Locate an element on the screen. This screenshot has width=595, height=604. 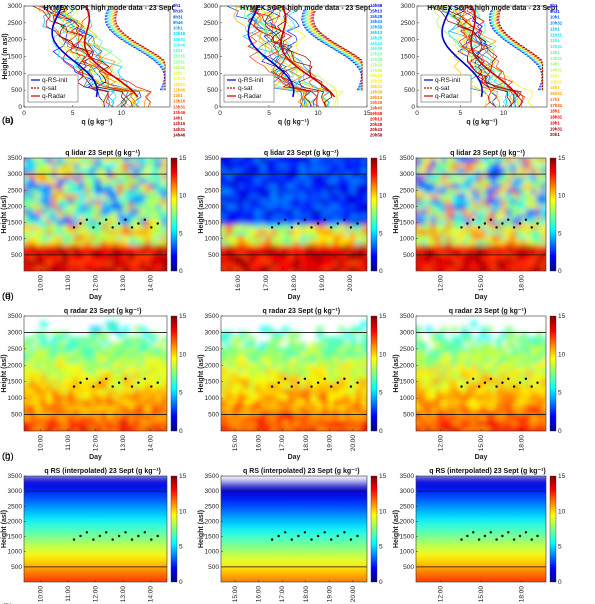
panel-label: (f) is located at coordinates (6, 296).